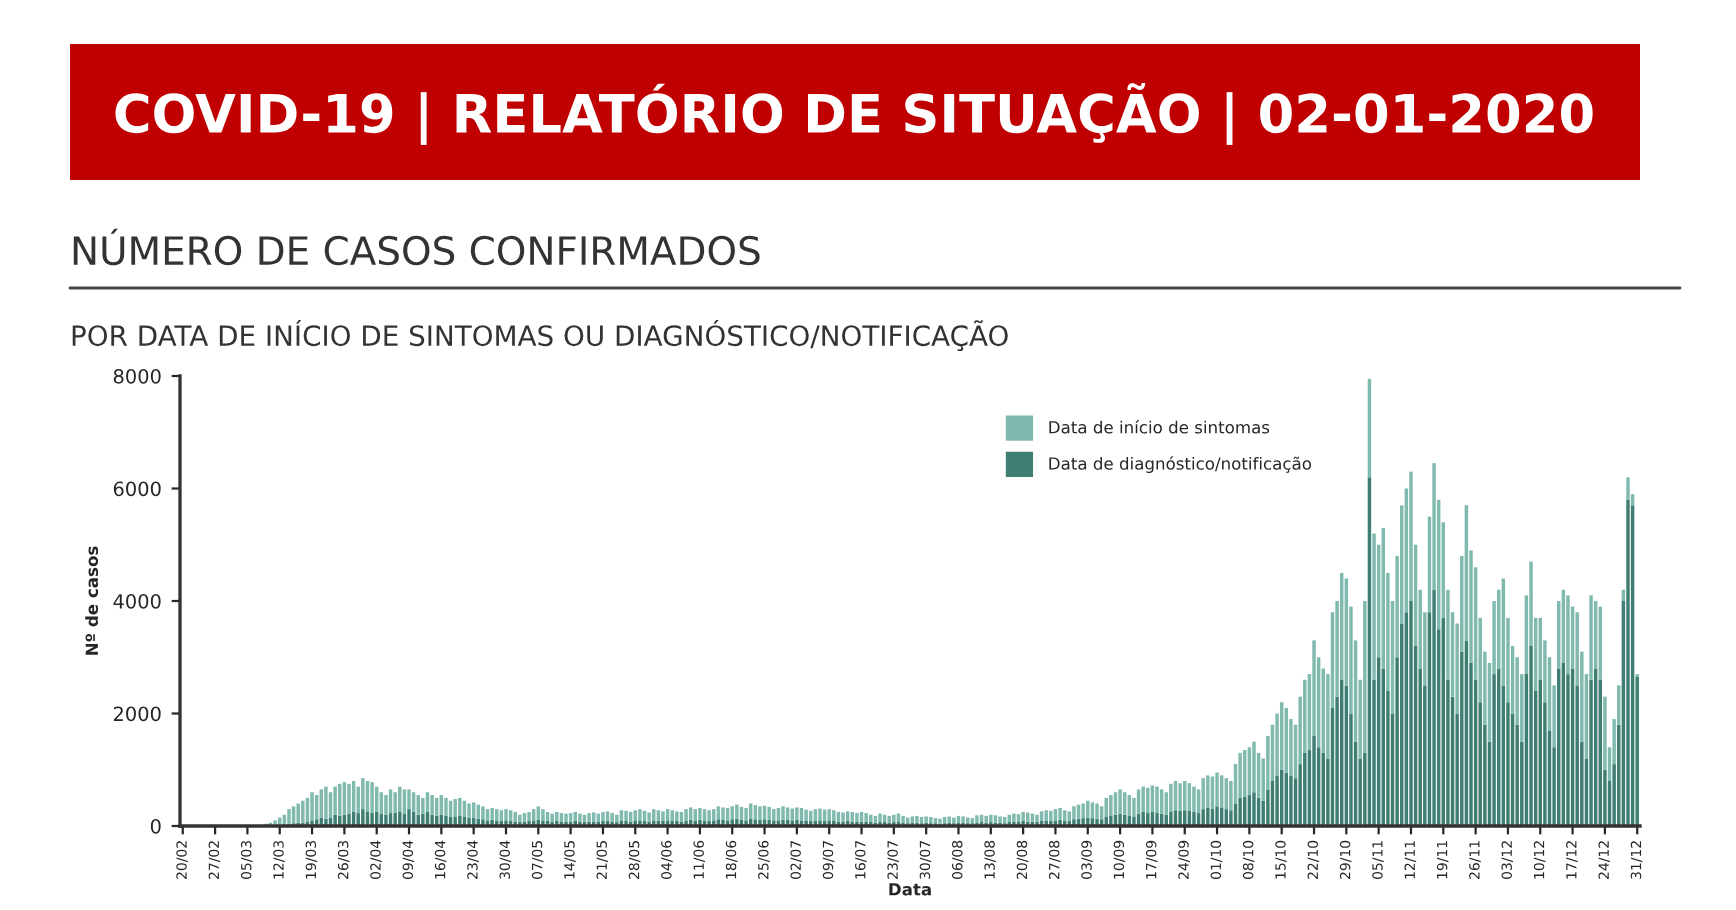 The width and height of the screenshot is (1736, 910). Describe the element at coordinates (92, 600) in the screenshot. I see `y-axis-title: Nº de casos` at that location.